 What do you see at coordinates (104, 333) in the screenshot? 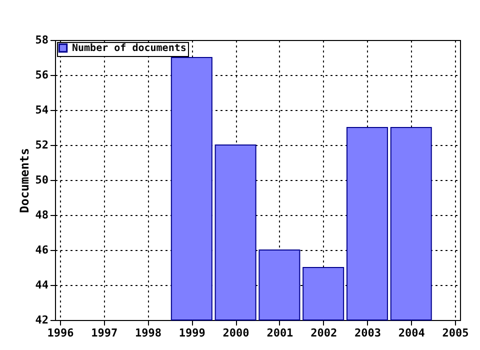
I see `x-tick-label: 1997` at bounding box center [104, 333].